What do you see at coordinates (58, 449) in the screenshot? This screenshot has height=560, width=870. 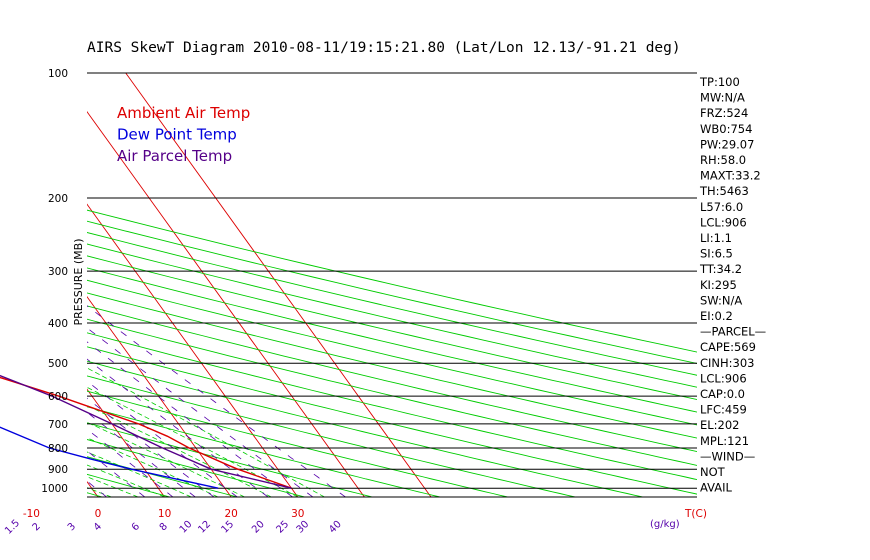 I see `pressure-tick-label: 800` at bounding box center [58, 449].